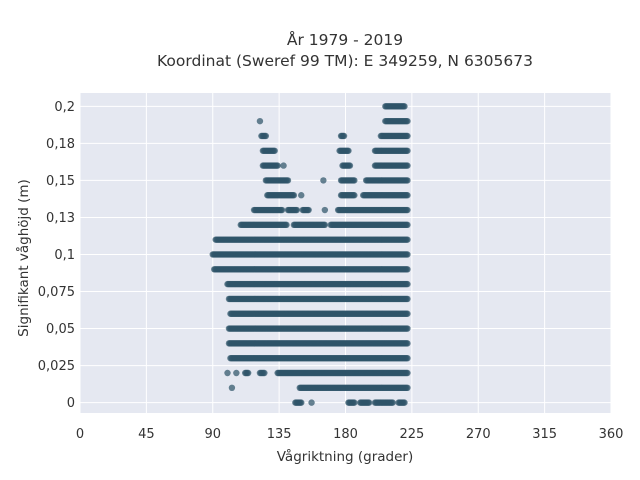 This screenshot has height=480, width=640. Describe the element at coordinates (64, 255) in the screenshot. I see `y-tick-label: 0,1` at that location.